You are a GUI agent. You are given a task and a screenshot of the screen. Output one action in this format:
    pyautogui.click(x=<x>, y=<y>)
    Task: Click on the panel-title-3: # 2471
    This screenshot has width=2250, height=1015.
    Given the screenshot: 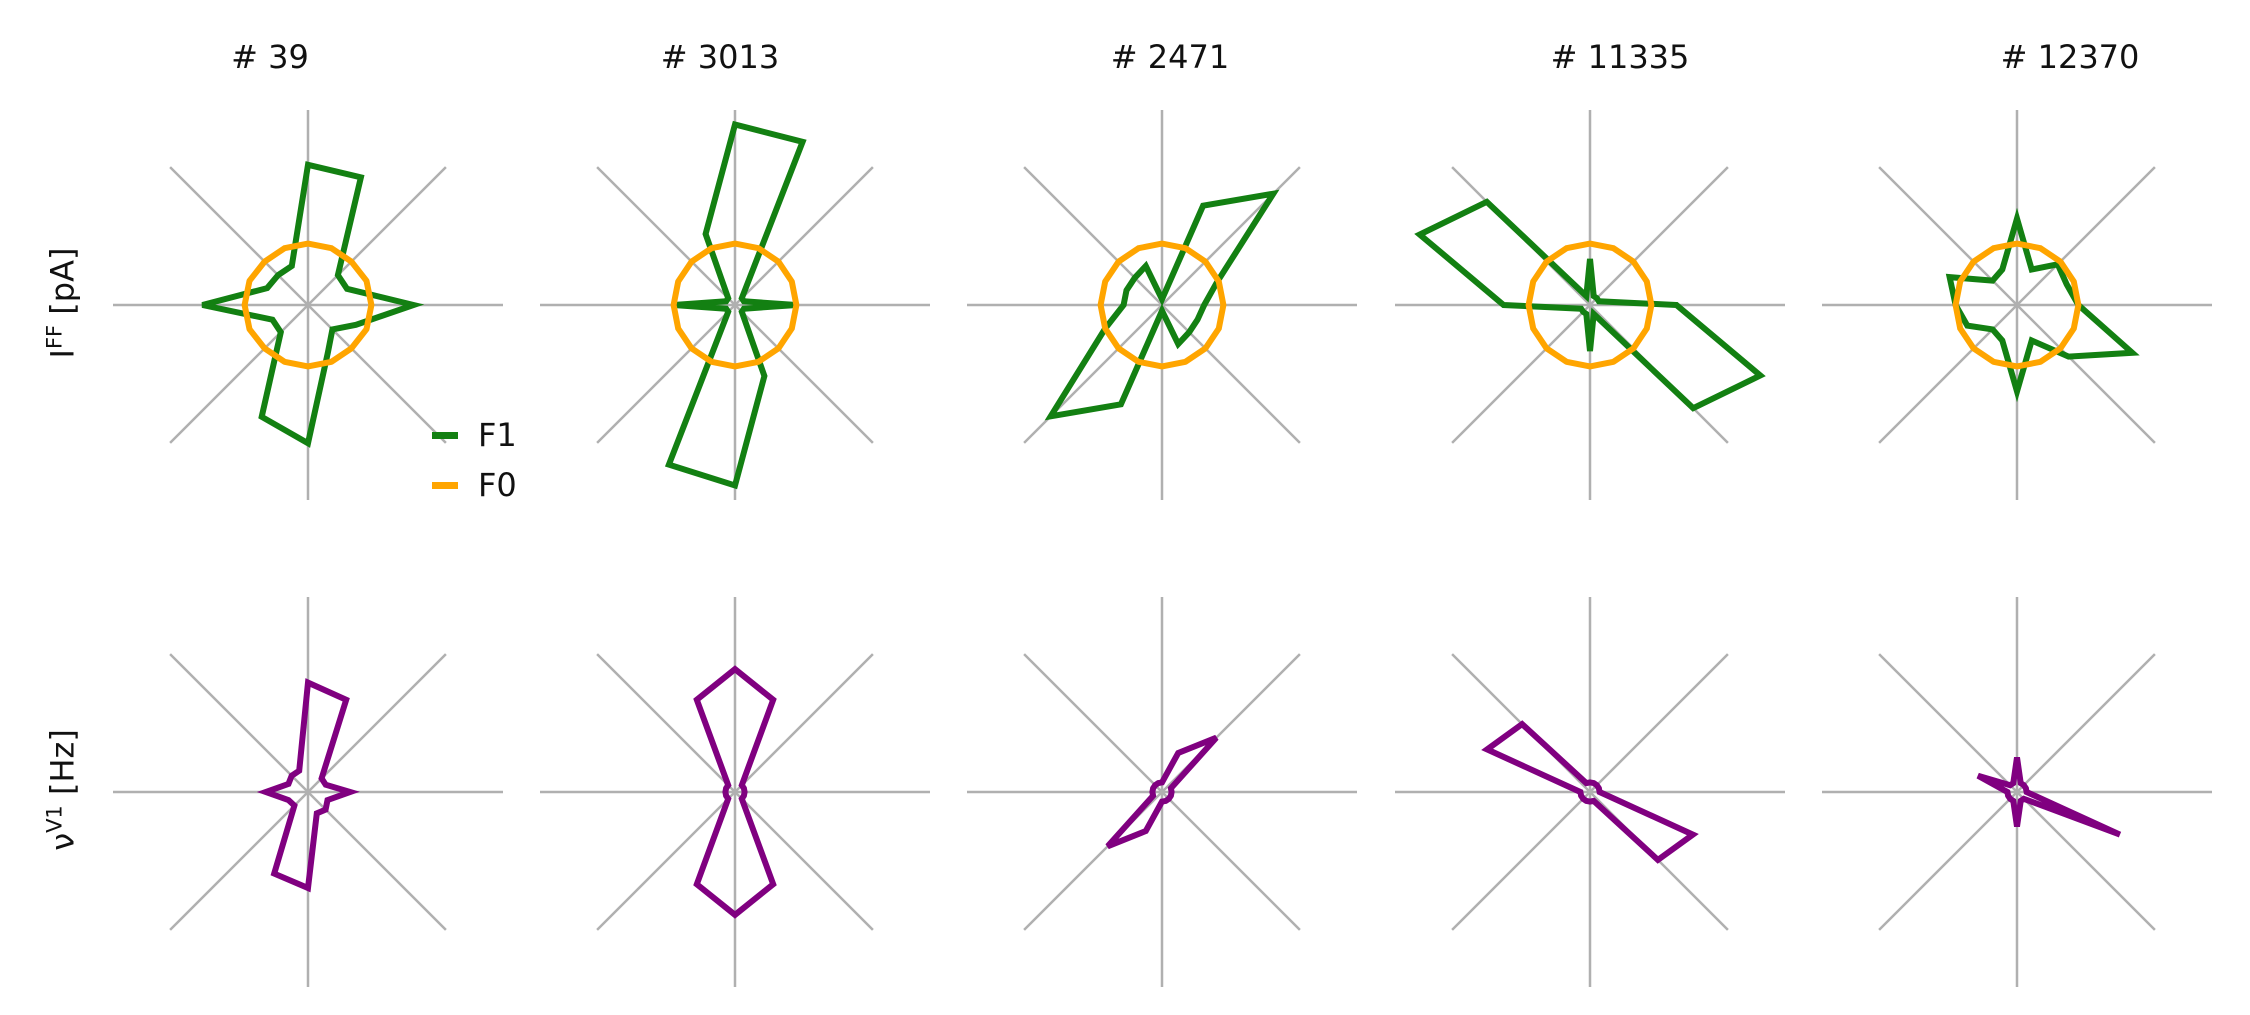 What is the action you would take?
    pyautogui.click(x=1170, y=57)
    